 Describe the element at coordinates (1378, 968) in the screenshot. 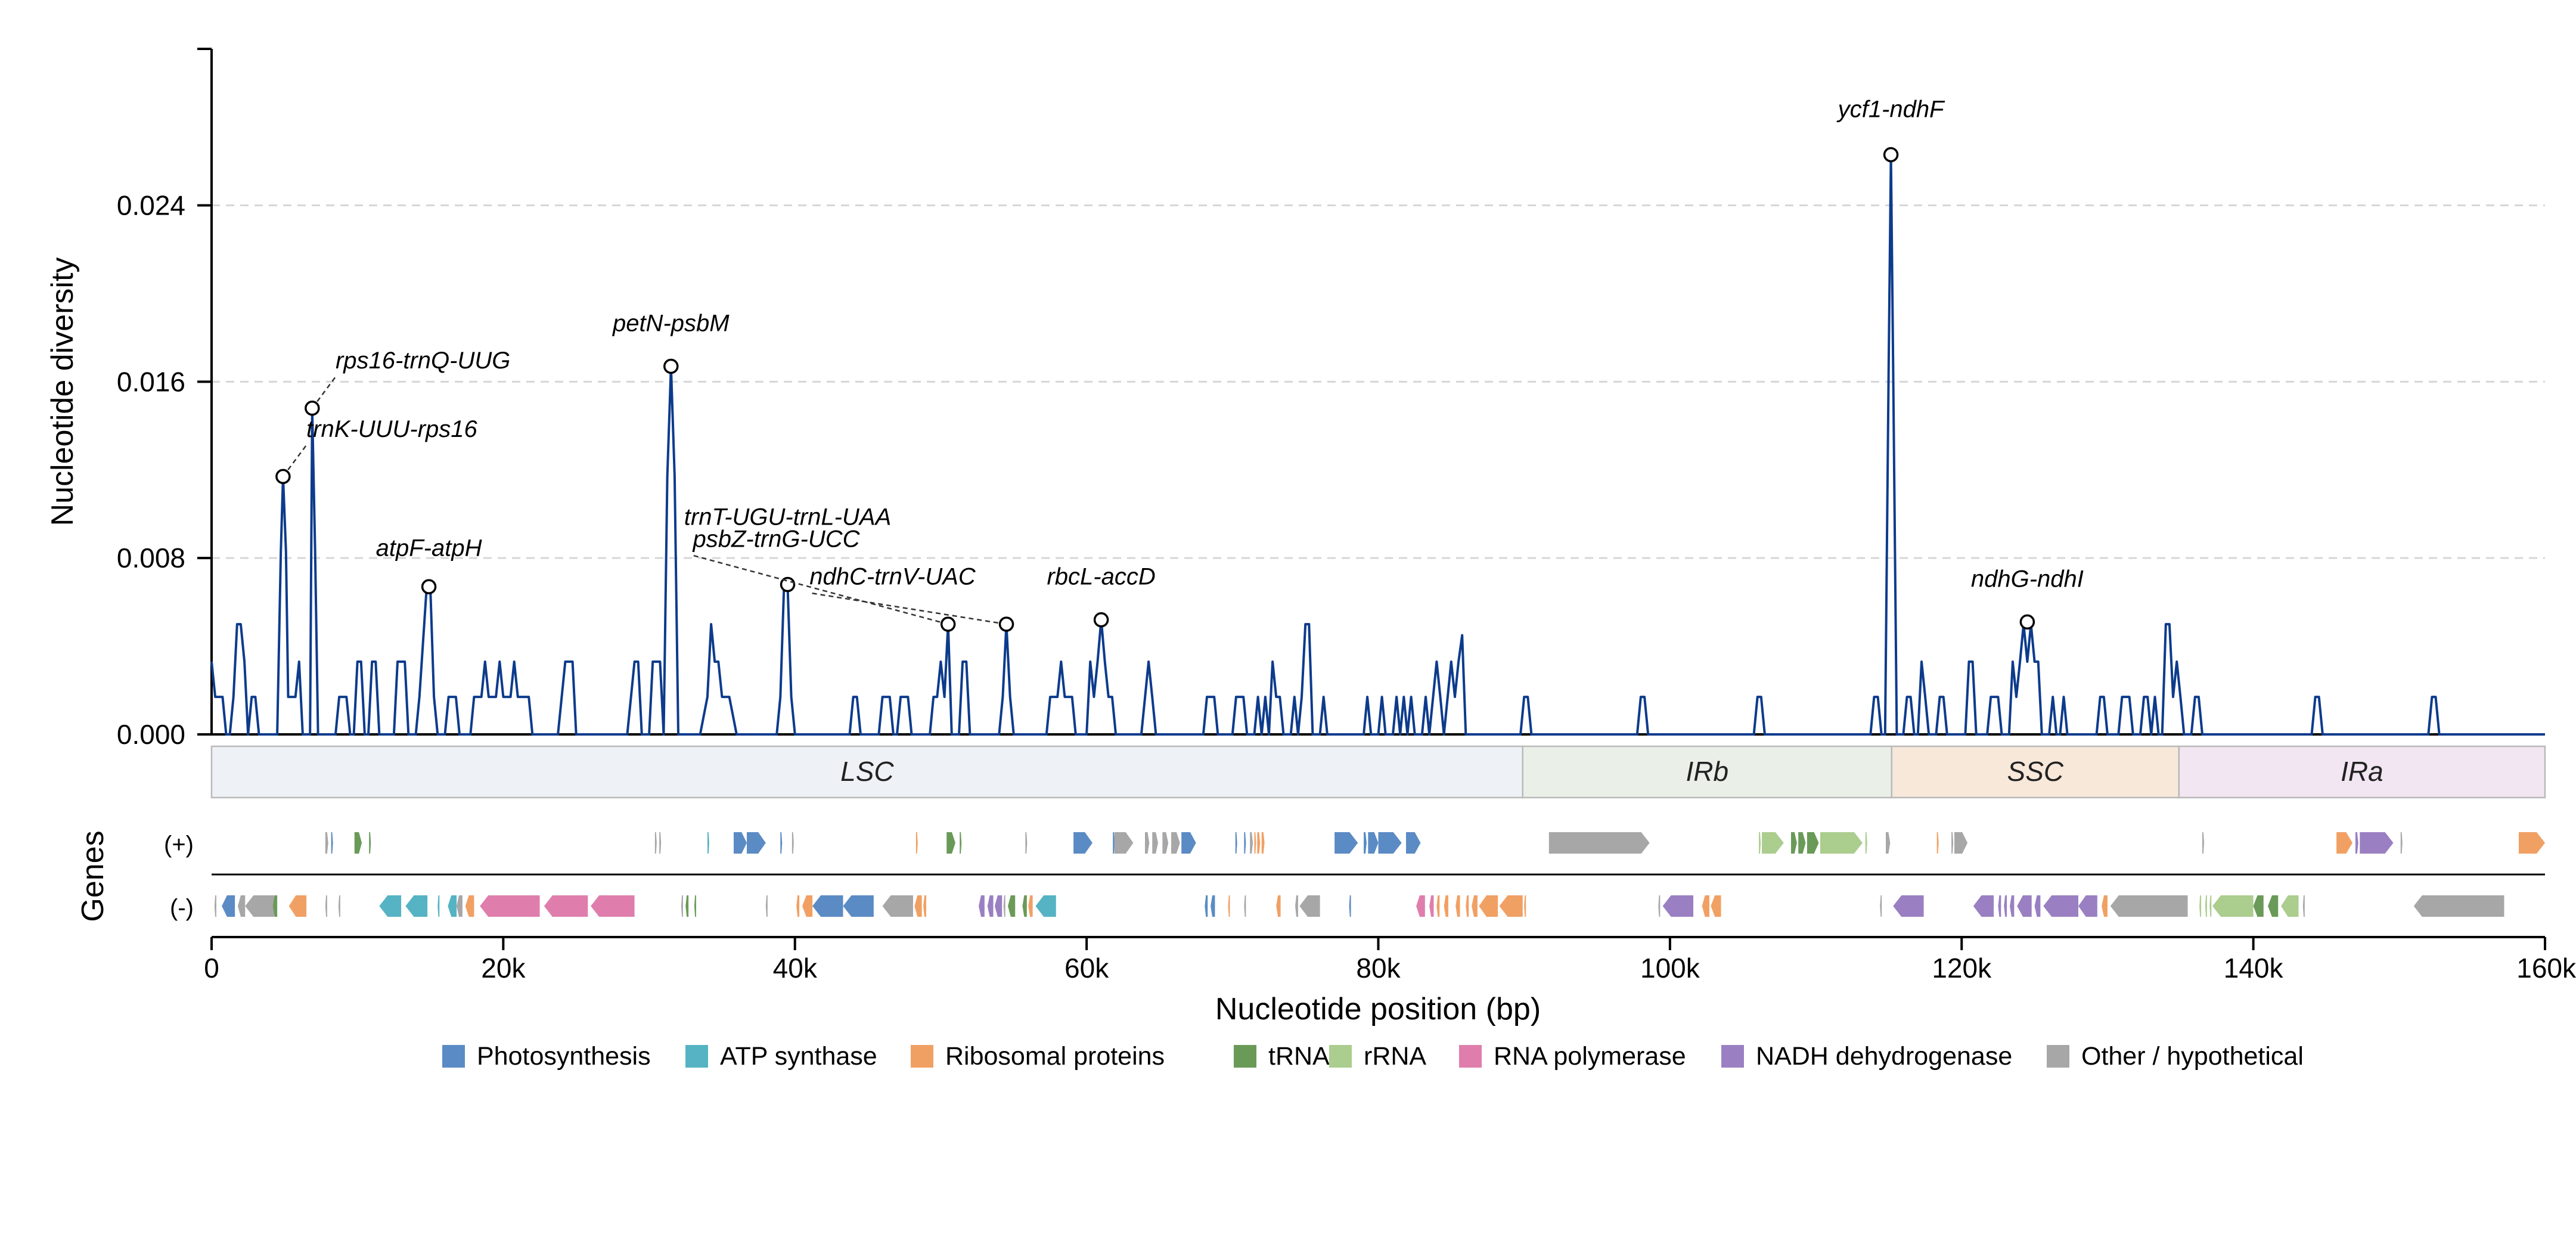

I see `x-tick-label: 80k` at that location.